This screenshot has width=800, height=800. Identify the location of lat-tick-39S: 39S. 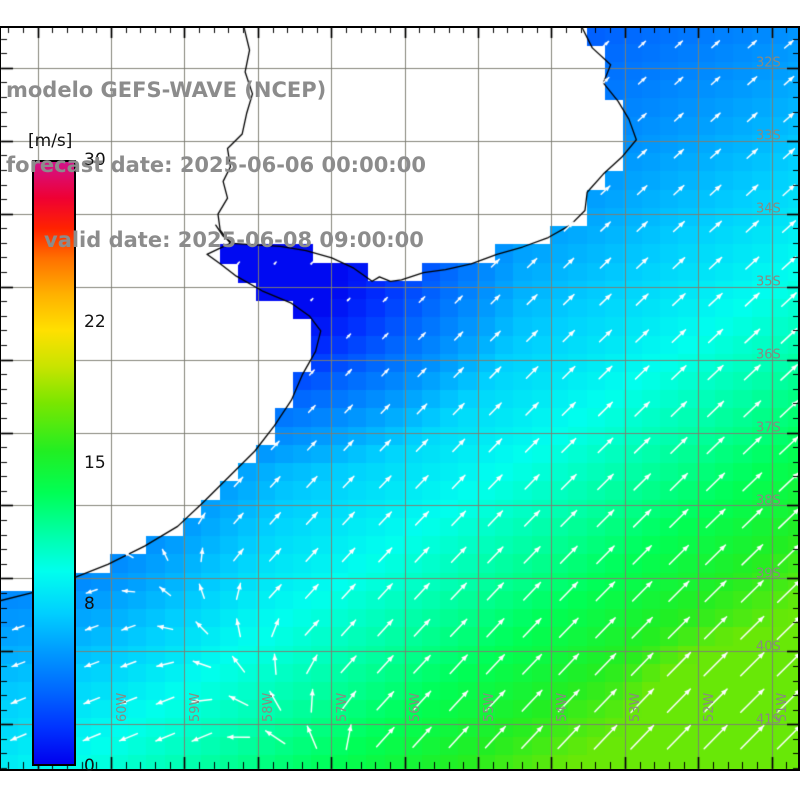
(768, 574).